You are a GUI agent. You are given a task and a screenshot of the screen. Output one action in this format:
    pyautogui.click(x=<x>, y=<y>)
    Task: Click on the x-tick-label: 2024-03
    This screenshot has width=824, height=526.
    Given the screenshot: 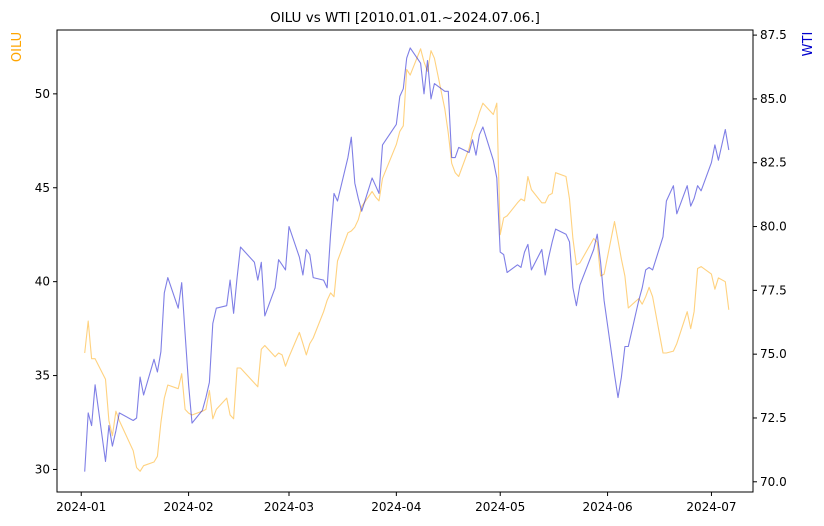 What is the action you would take?
    pyautogui.click(x=289, y=507)
    